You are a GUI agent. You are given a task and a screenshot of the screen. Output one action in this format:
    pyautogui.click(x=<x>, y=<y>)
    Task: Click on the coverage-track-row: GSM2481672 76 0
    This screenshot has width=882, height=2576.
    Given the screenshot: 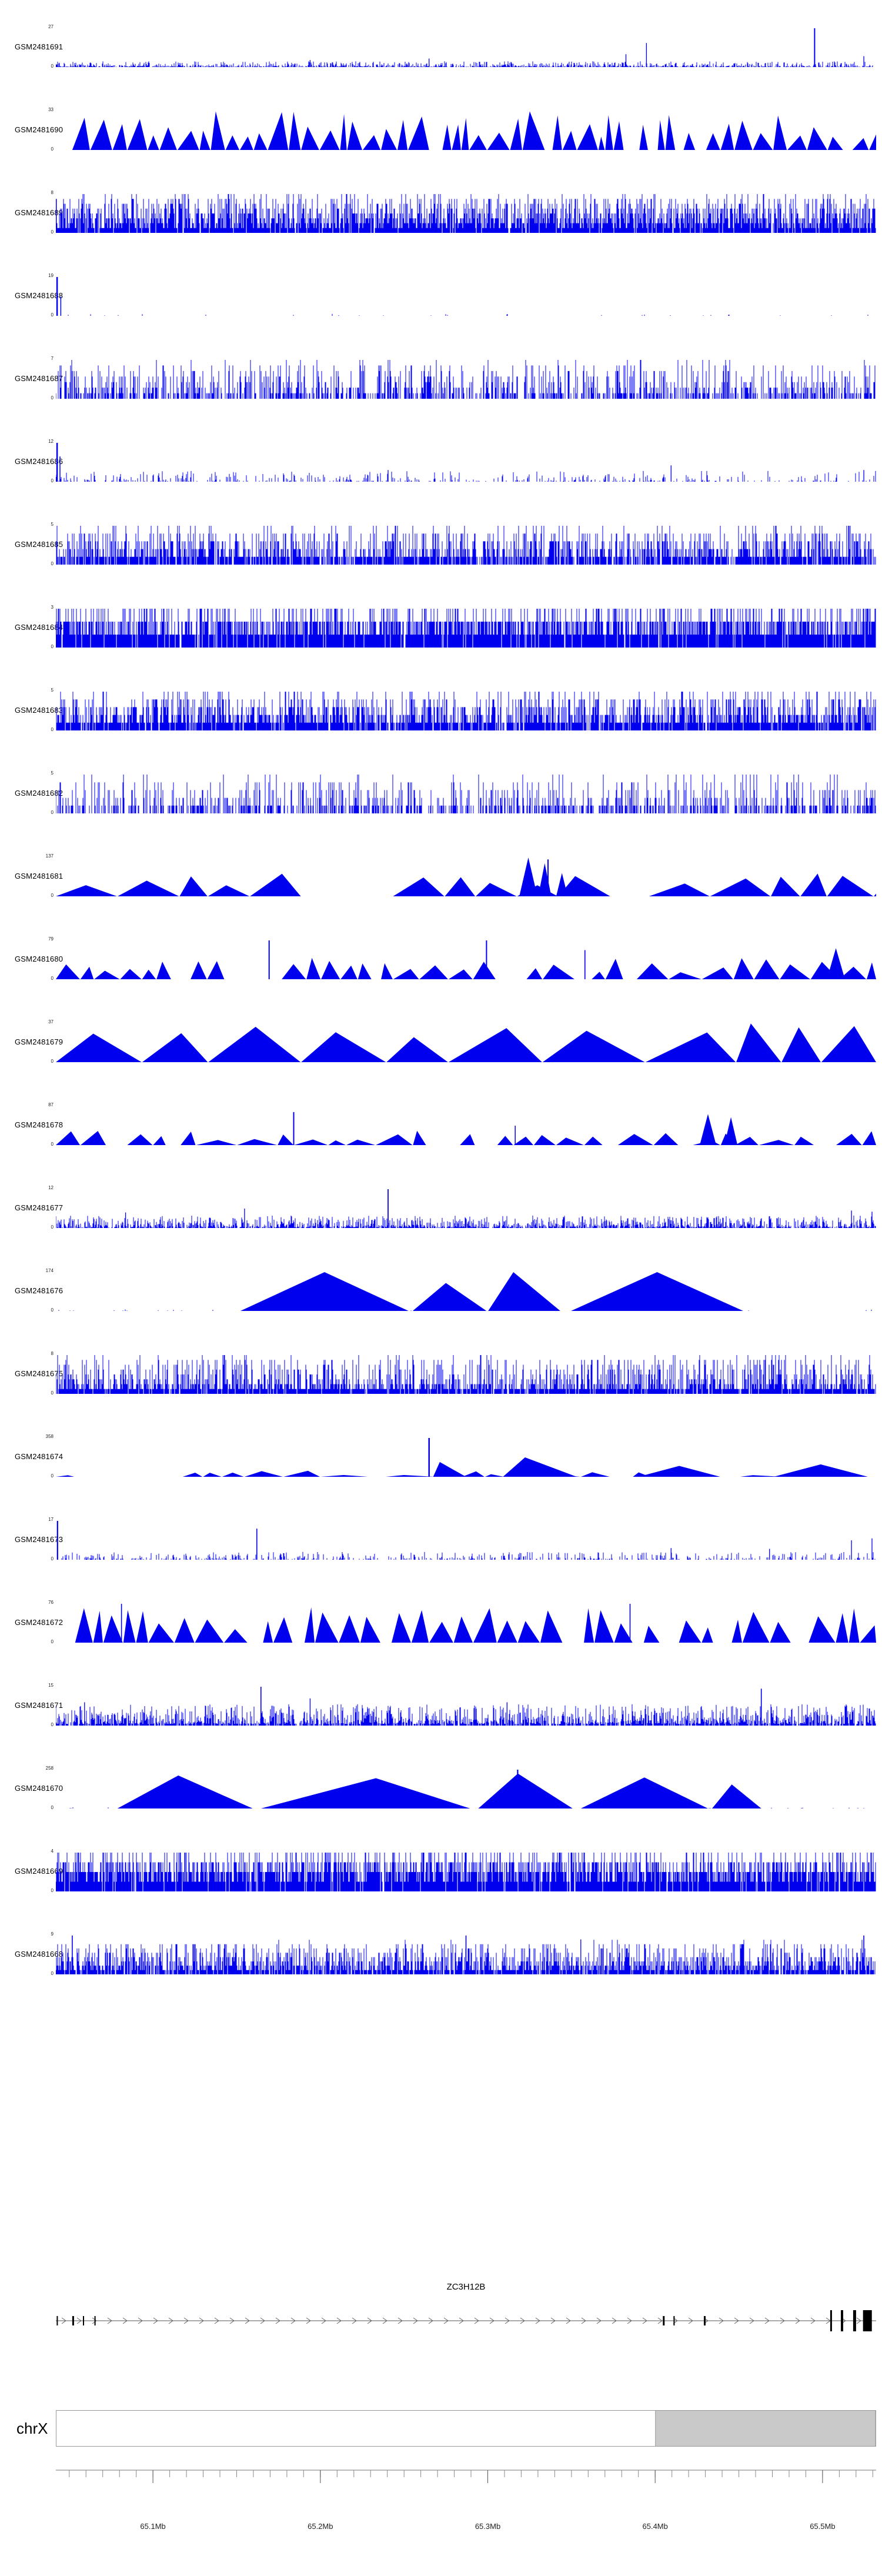 What is the action you would take?
    pyautogui.click(x=441, y=1627)
    